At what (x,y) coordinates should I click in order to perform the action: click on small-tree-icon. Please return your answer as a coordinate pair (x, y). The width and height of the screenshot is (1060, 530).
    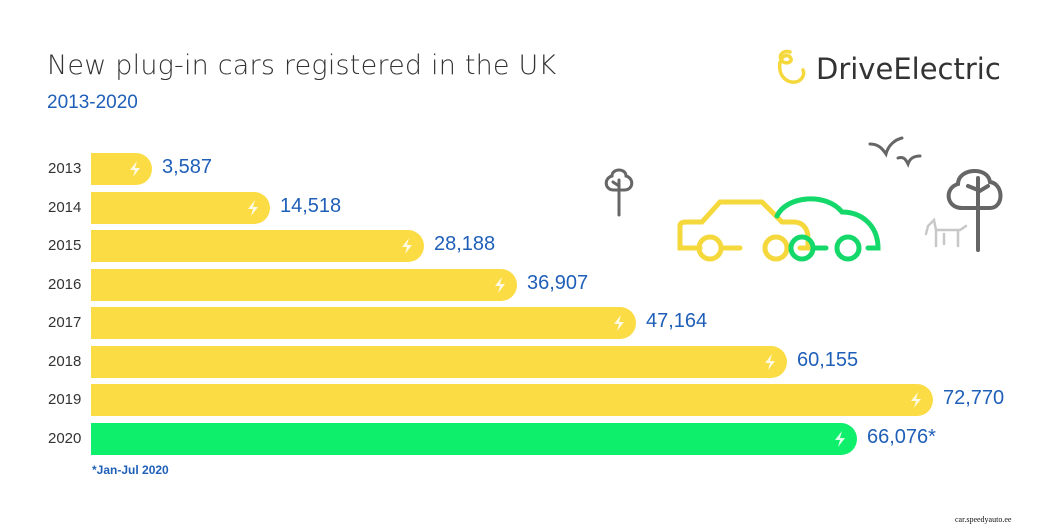
    Looking at the image, I should click on (619, 192).